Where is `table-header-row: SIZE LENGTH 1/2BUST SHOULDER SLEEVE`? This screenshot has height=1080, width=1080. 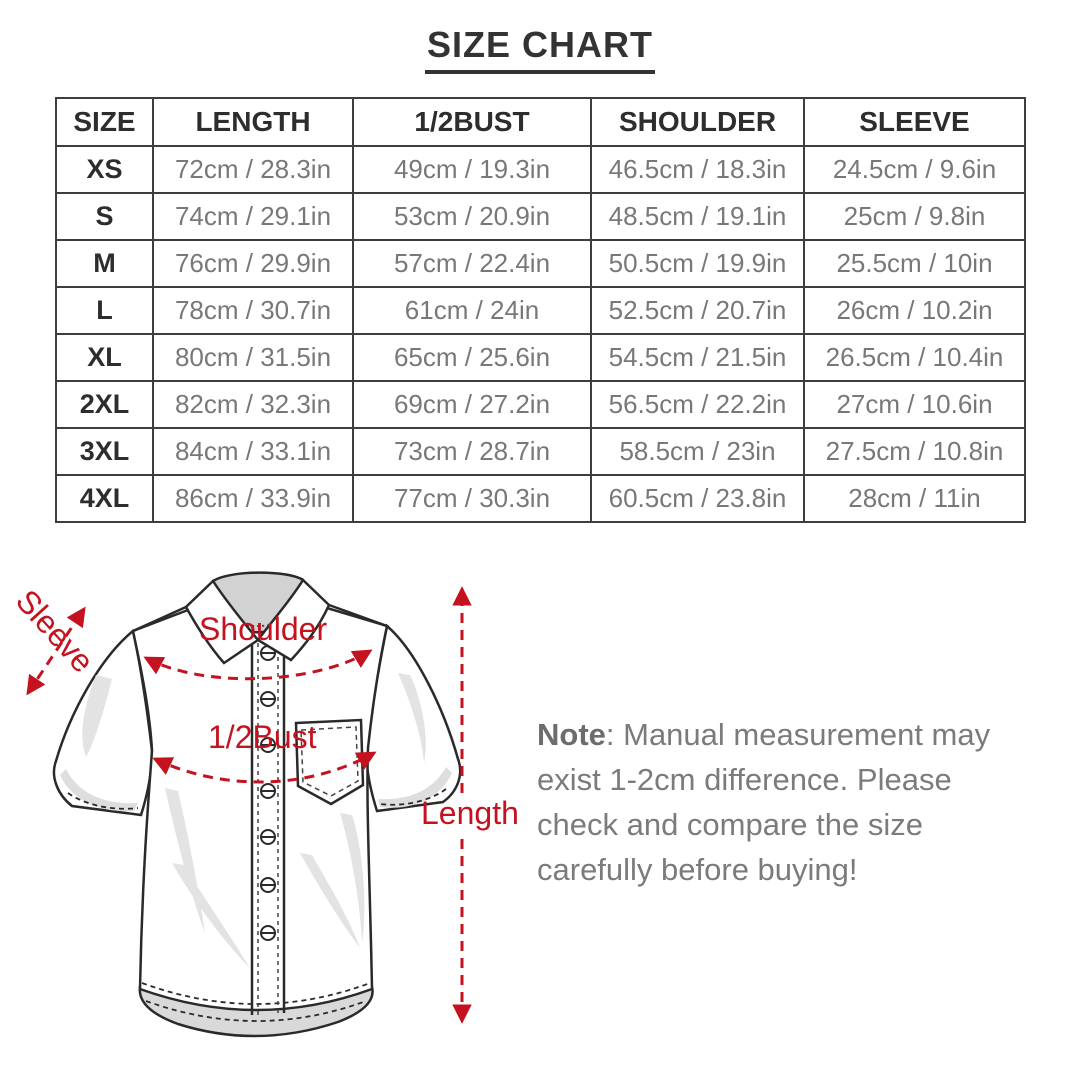 table-header-row: SIZE LENGTH 1/2BUST SHOULDER SLEEVE is located at coordinates (540, 122).